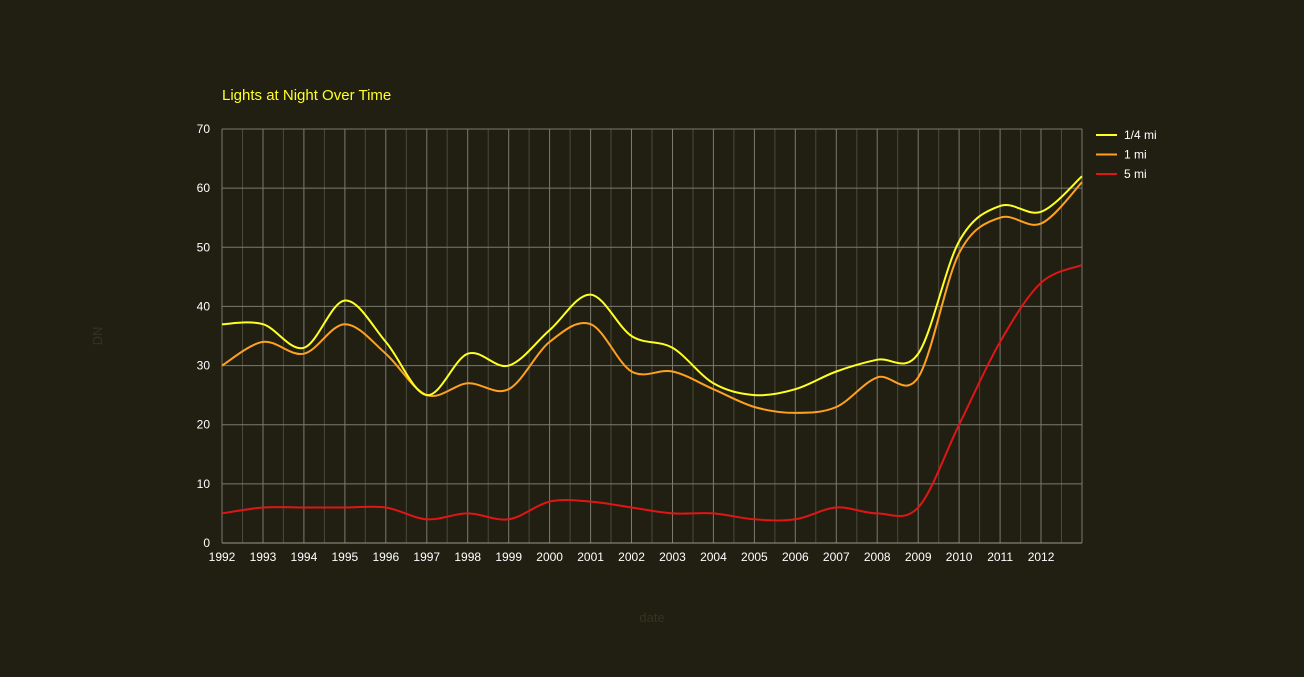  Describe the element at coordinates (206, 543) in the screenshot. I see `y-tick-label: 0` at that location.